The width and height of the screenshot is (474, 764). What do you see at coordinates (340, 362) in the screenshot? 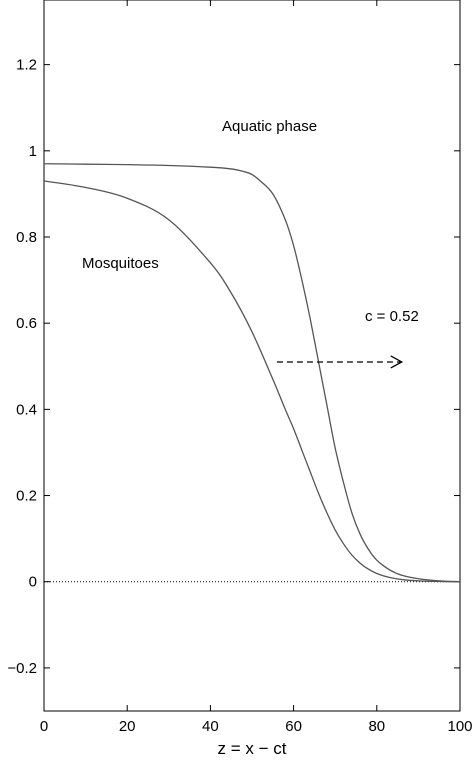
I see `speed-arrow` at bounding box center [340, 362].